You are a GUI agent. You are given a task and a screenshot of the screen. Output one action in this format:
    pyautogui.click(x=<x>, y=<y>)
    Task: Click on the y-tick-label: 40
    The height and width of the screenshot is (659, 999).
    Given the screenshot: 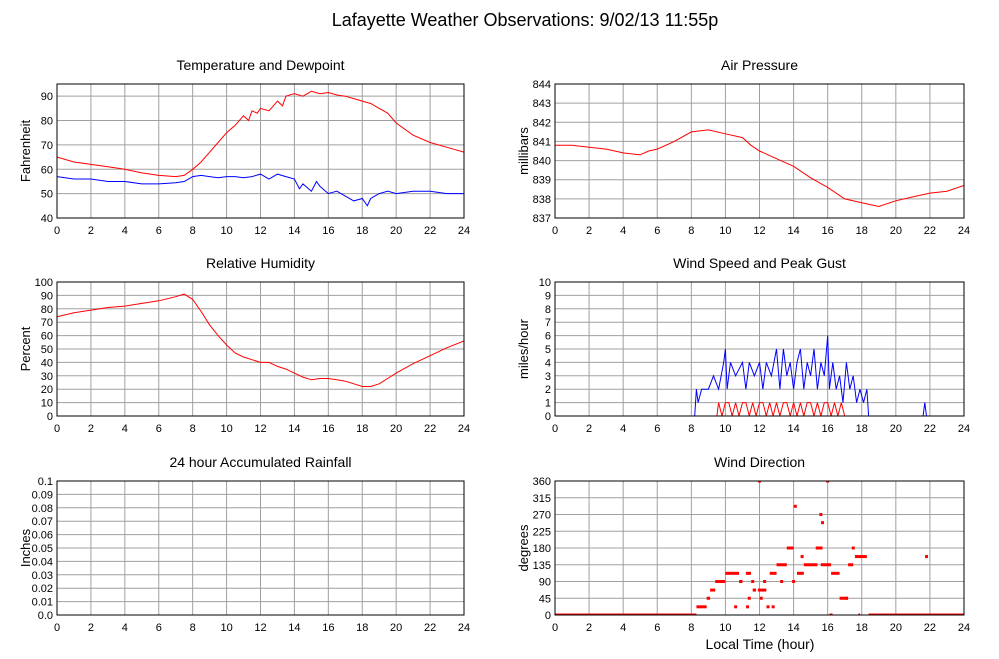 What is the action you would take?
    pyautogui.click(x=47, y=219)
    